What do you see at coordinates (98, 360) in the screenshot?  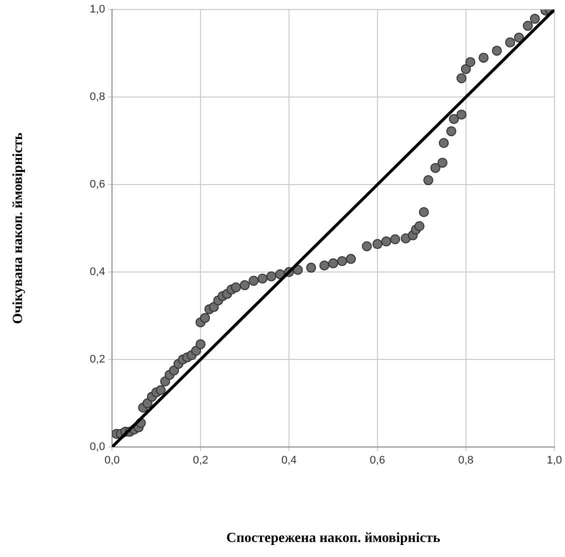 I see `y-tick-label: 0,2` at bounding box center [98, 360].